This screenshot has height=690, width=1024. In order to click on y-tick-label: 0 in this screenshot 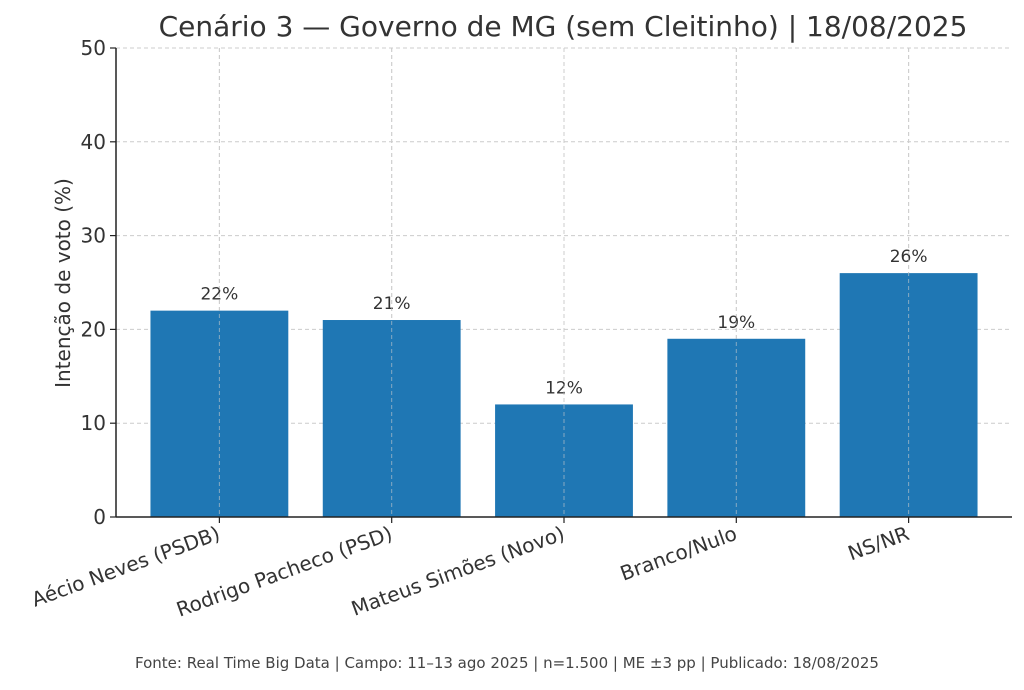, I will do `click(99, 517)`.